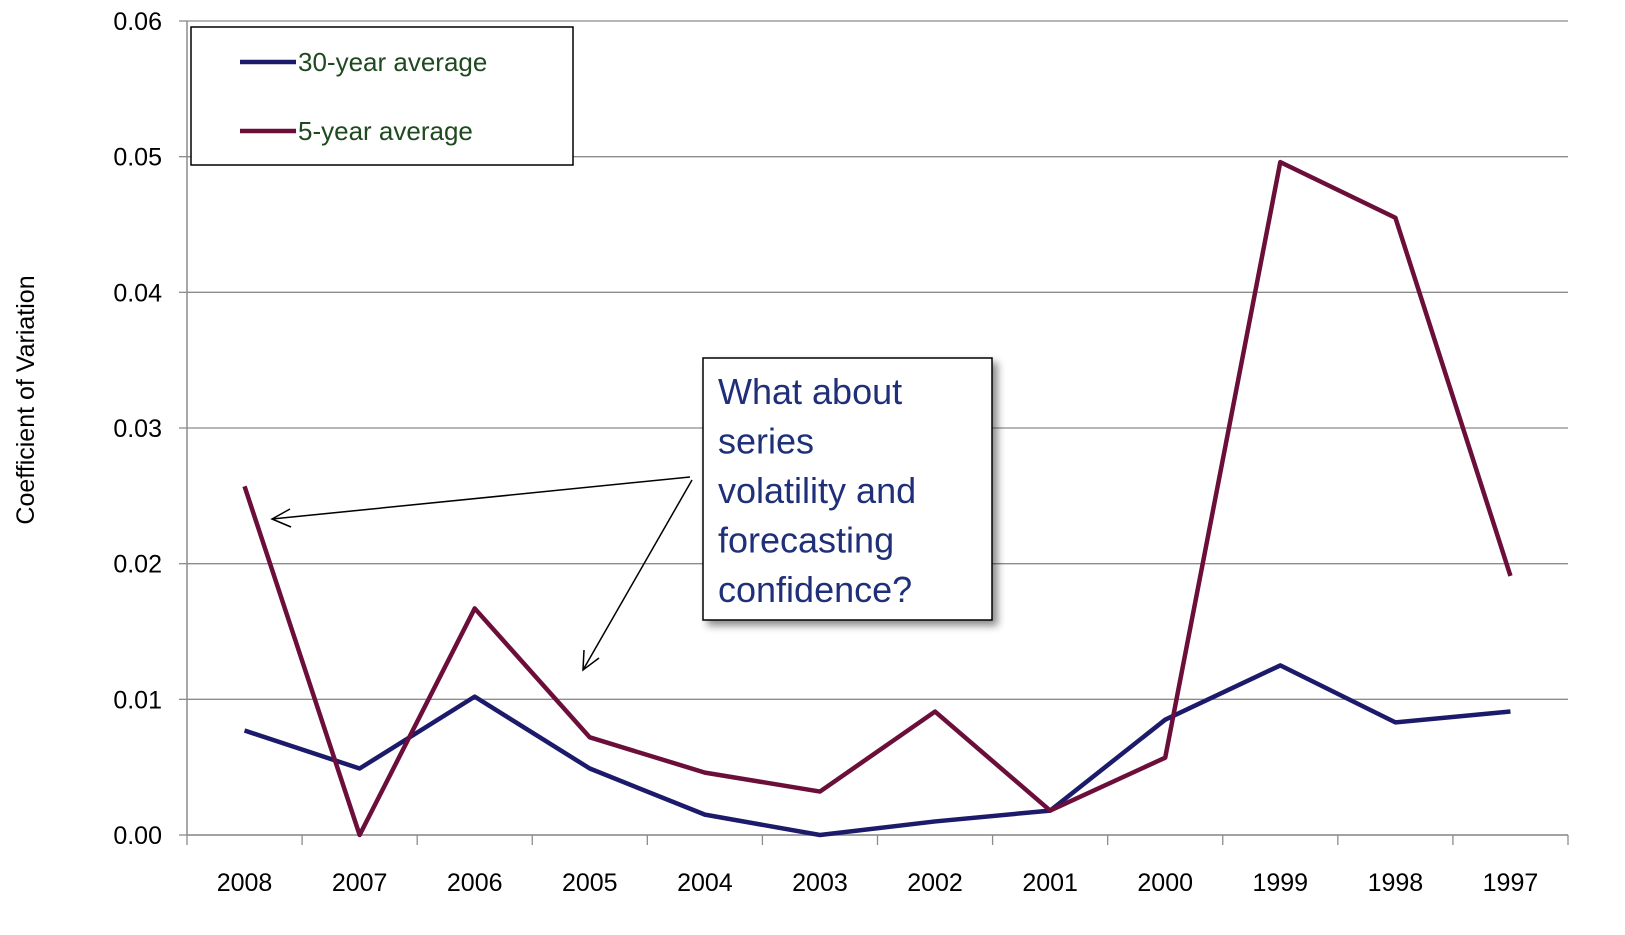  I want to click on x-tick-label: 2007, so click(360, 883).